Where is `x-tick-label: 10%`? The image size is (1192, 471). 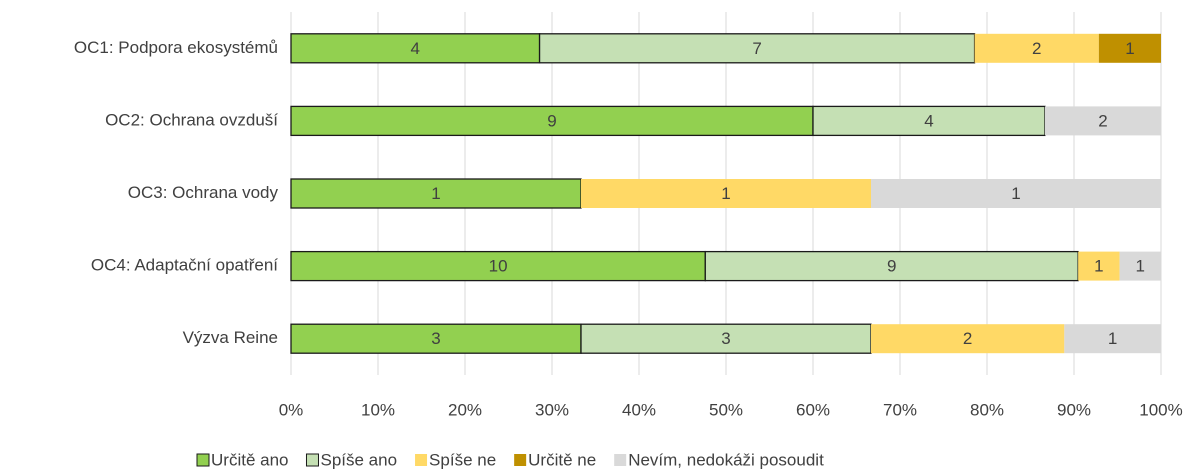 x-tick-label: 10% is located at coordinates (378, 409).